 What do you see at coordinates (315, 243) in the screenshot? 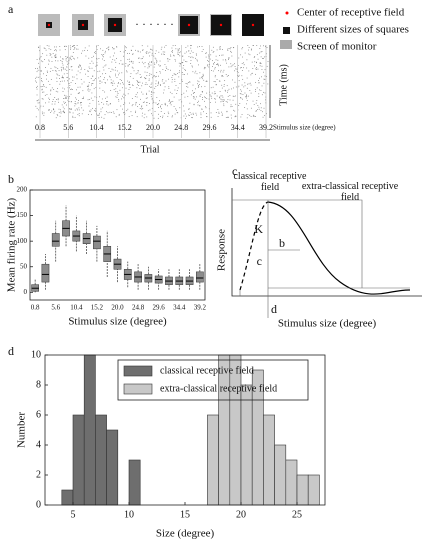
I see `guide-line` at bounding box center [315, 243].